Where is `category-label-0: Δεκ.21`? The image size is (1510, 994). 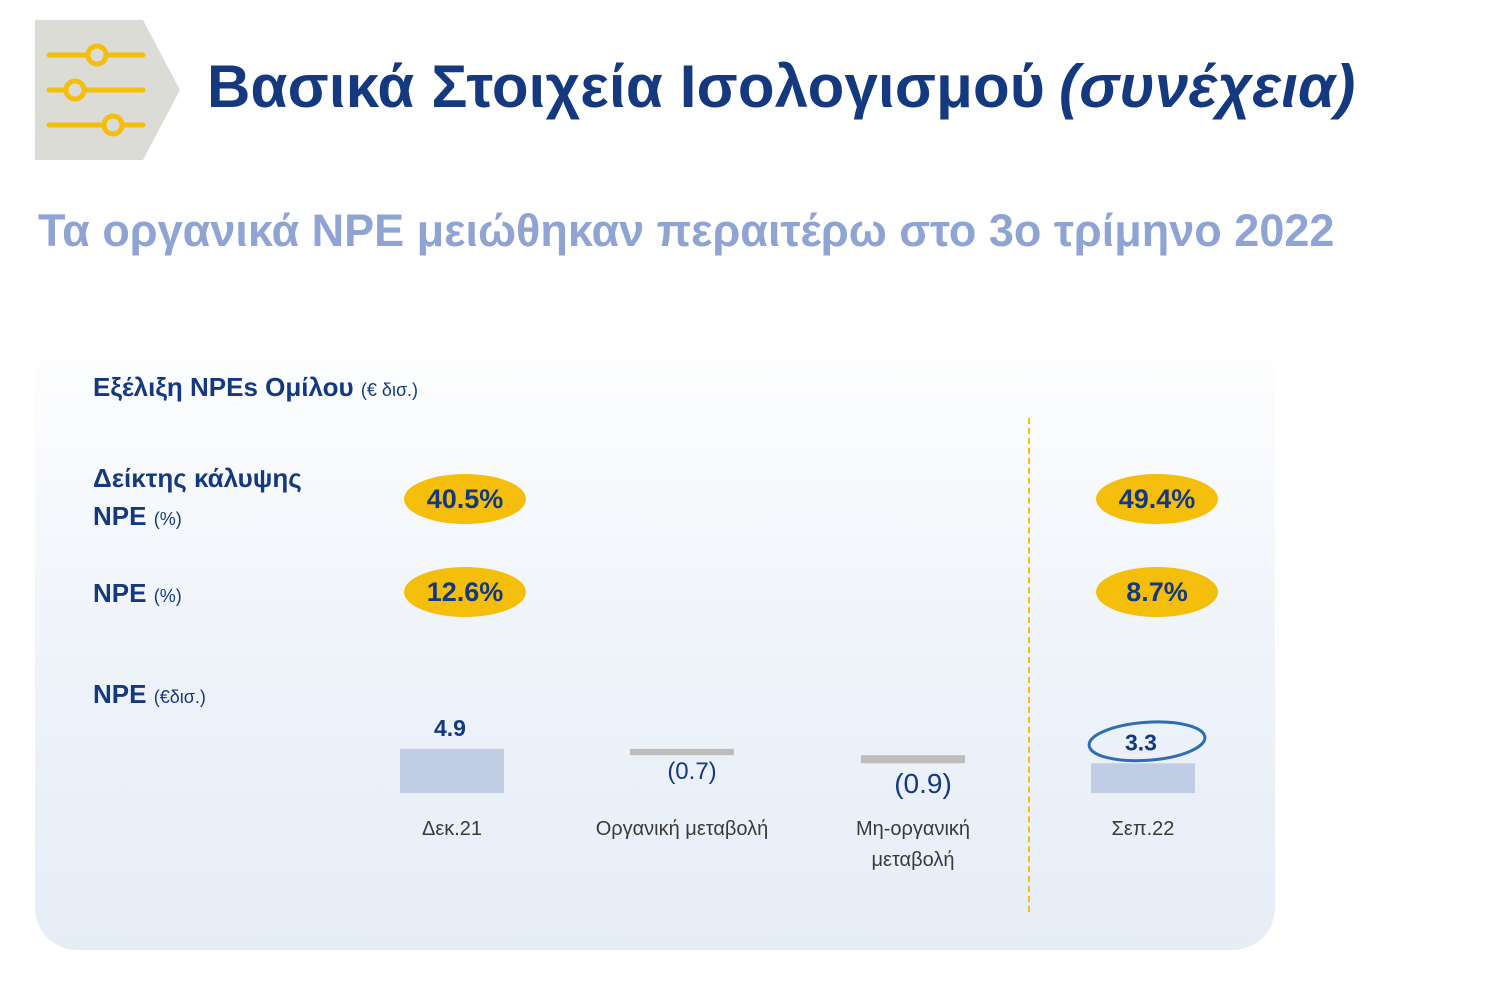
category-label-0: Δεκ.21 is located at coordinates (452, 829).